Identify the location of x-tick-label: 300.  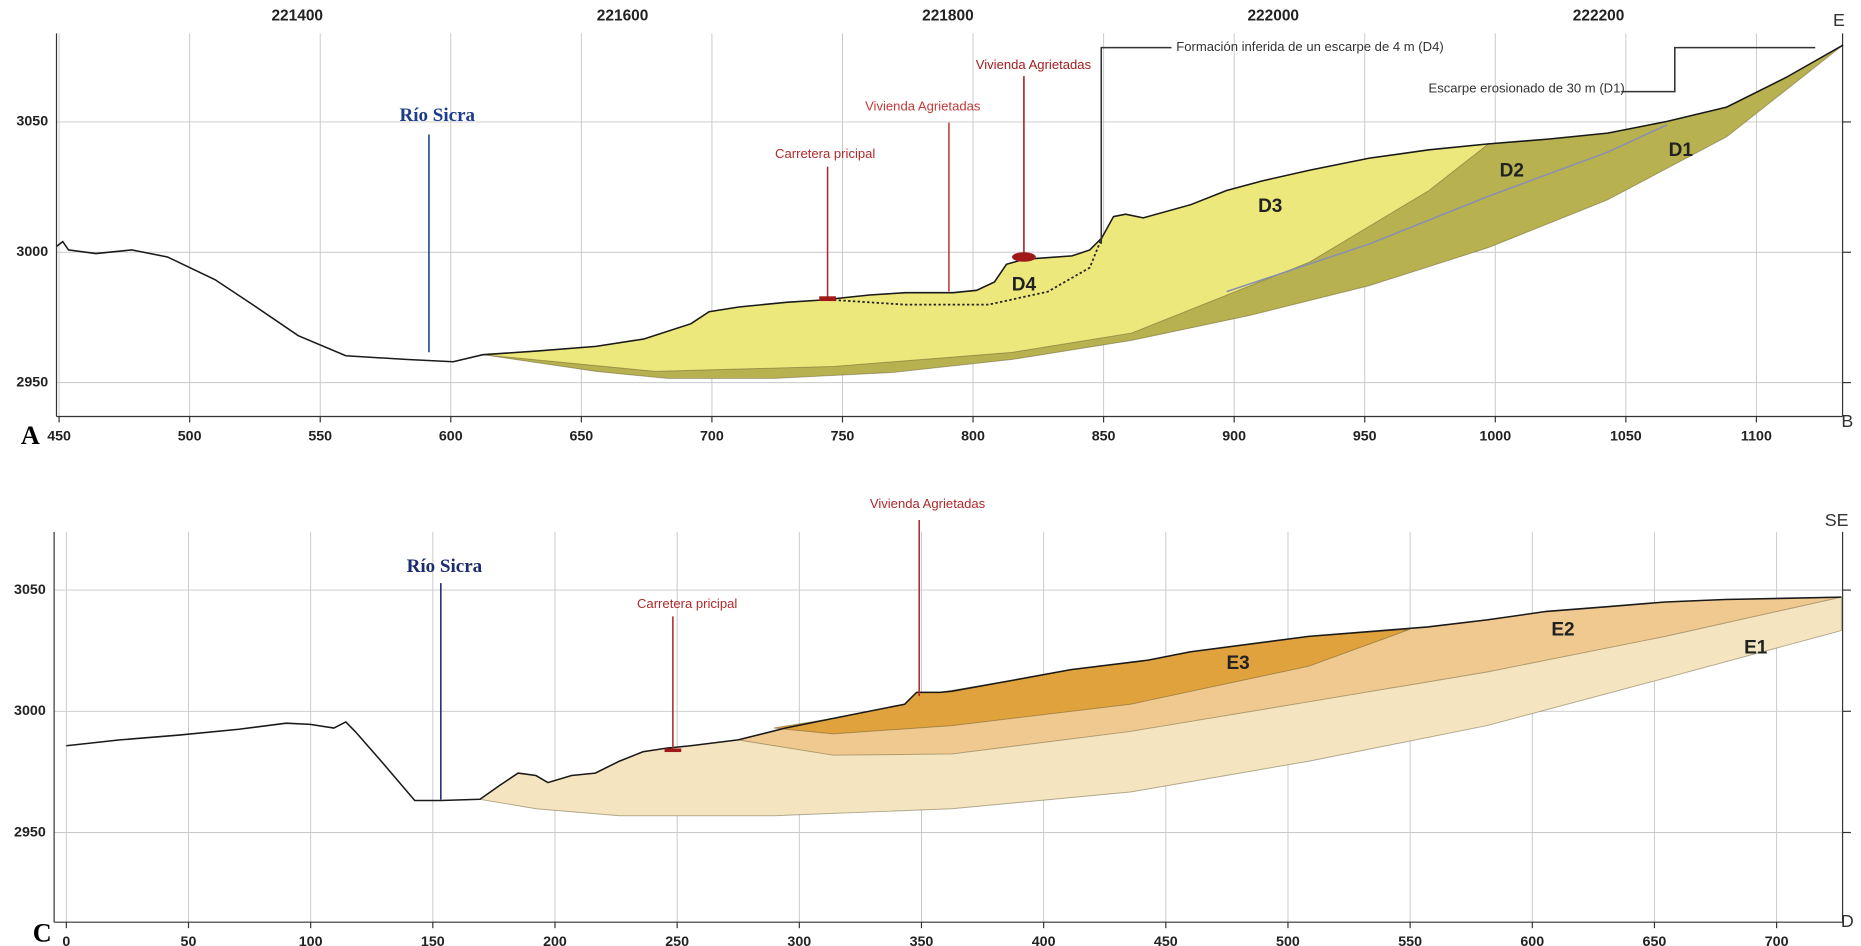
(799, 940).